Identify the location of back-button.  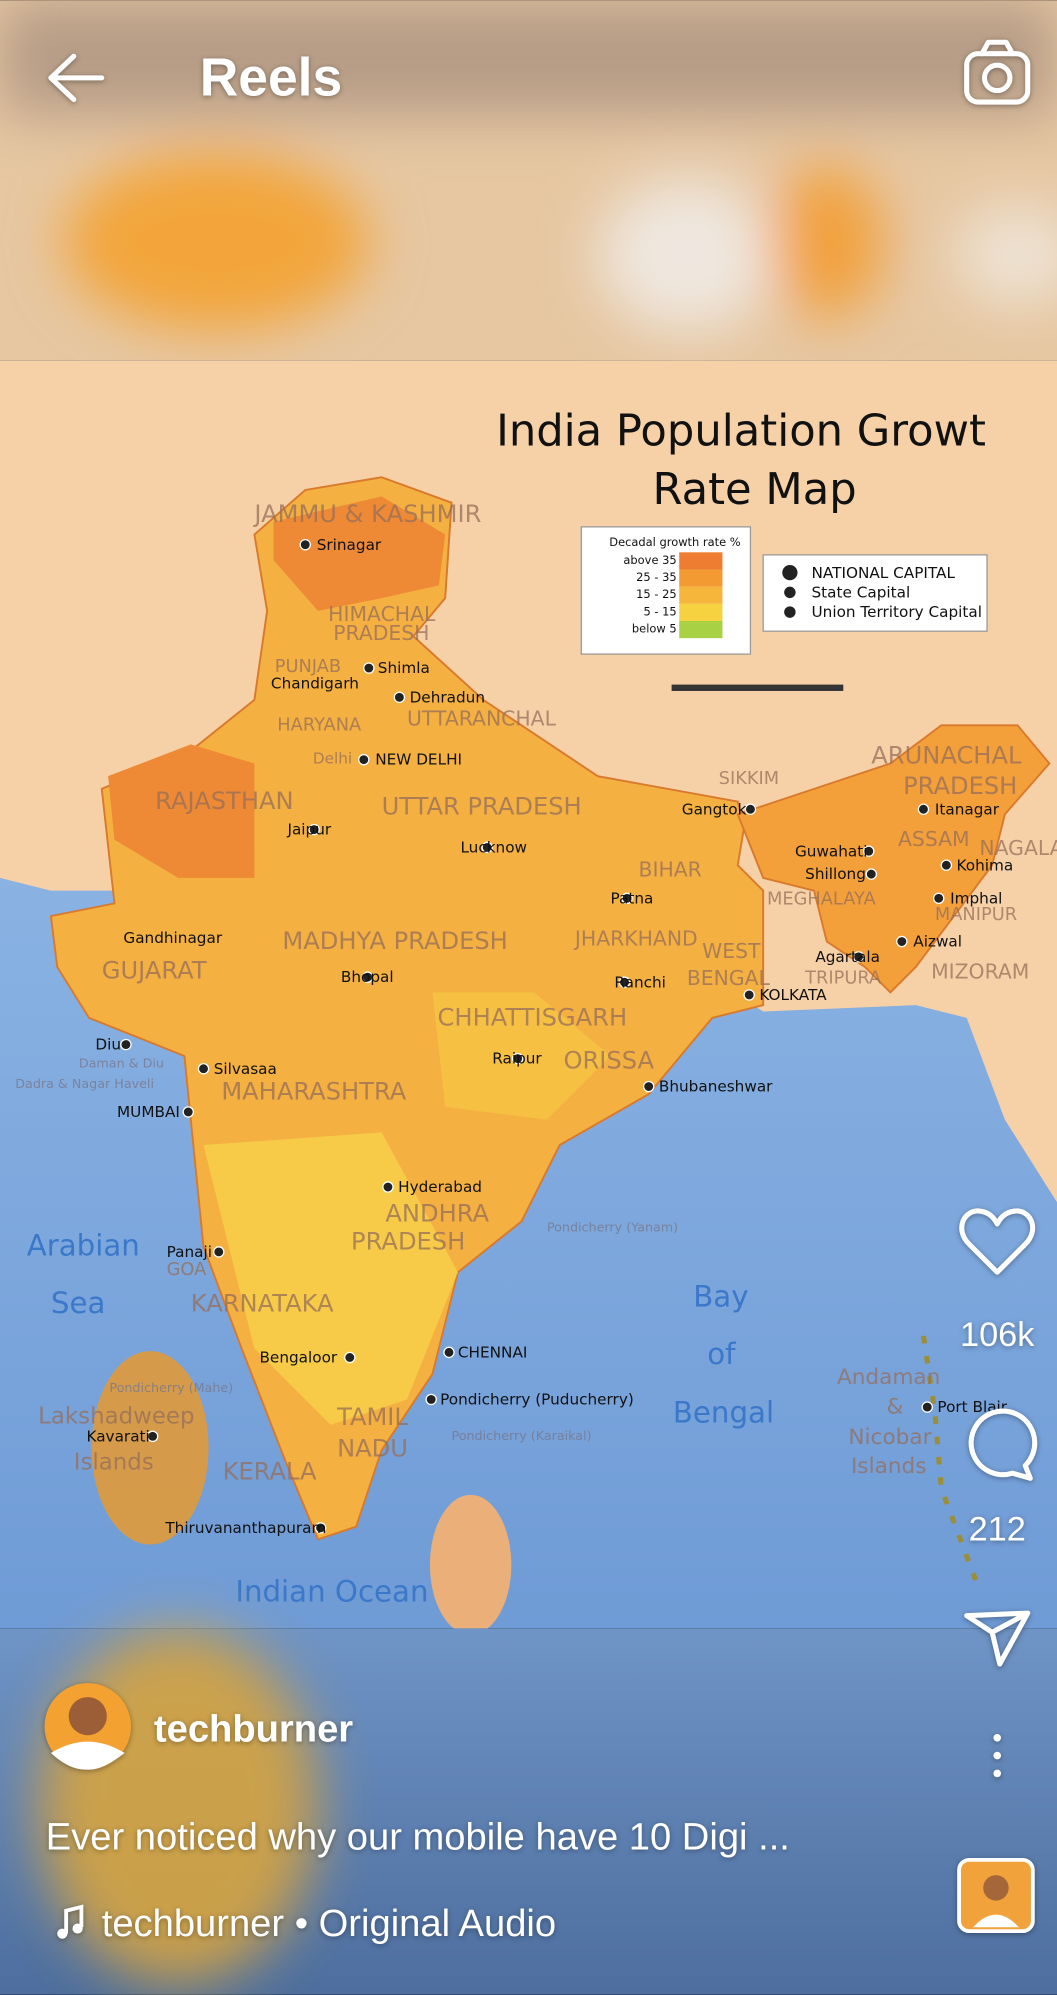
(76, 78).